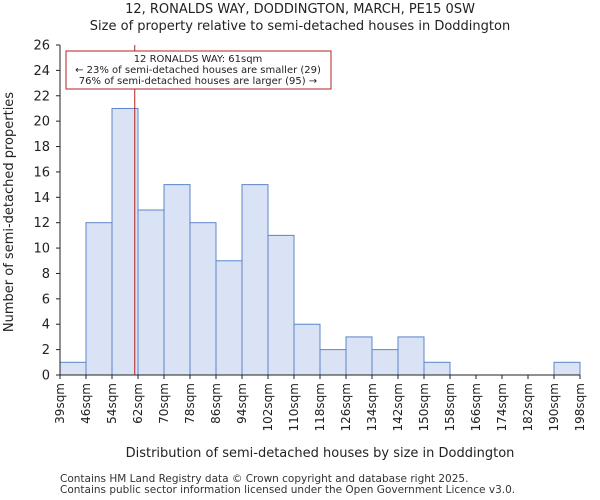  I want to click on y-tick-label: 26, so click(41, 46).